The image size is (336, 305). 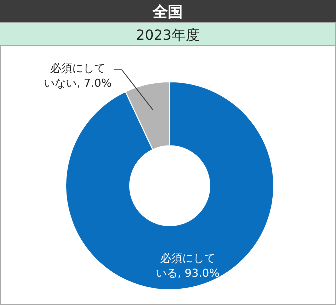 I want to click on title-bar: 全国, so click(x=168, y=11).